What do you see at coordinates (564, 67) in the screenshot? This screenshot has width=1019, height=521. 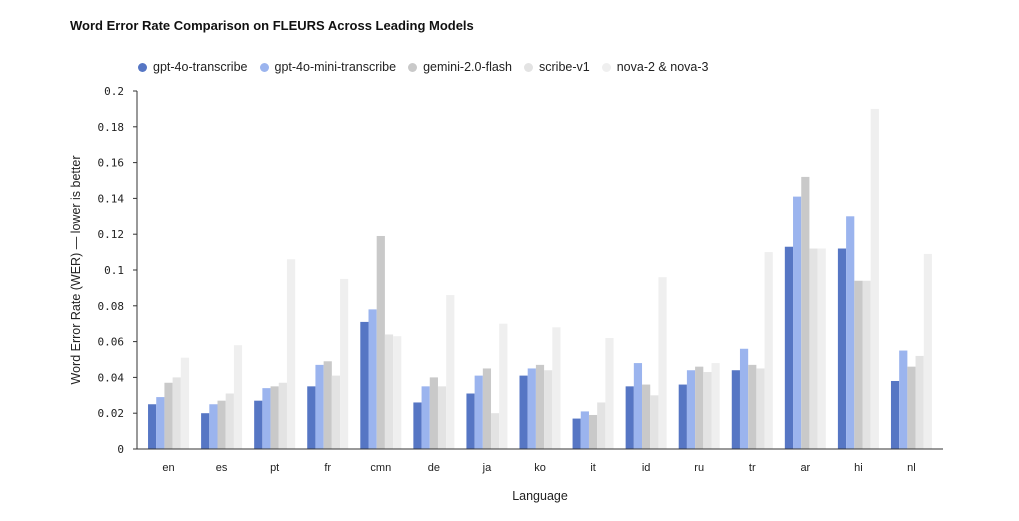 I see `legend-label: scribe-v1` at bounding box center [564, 67].